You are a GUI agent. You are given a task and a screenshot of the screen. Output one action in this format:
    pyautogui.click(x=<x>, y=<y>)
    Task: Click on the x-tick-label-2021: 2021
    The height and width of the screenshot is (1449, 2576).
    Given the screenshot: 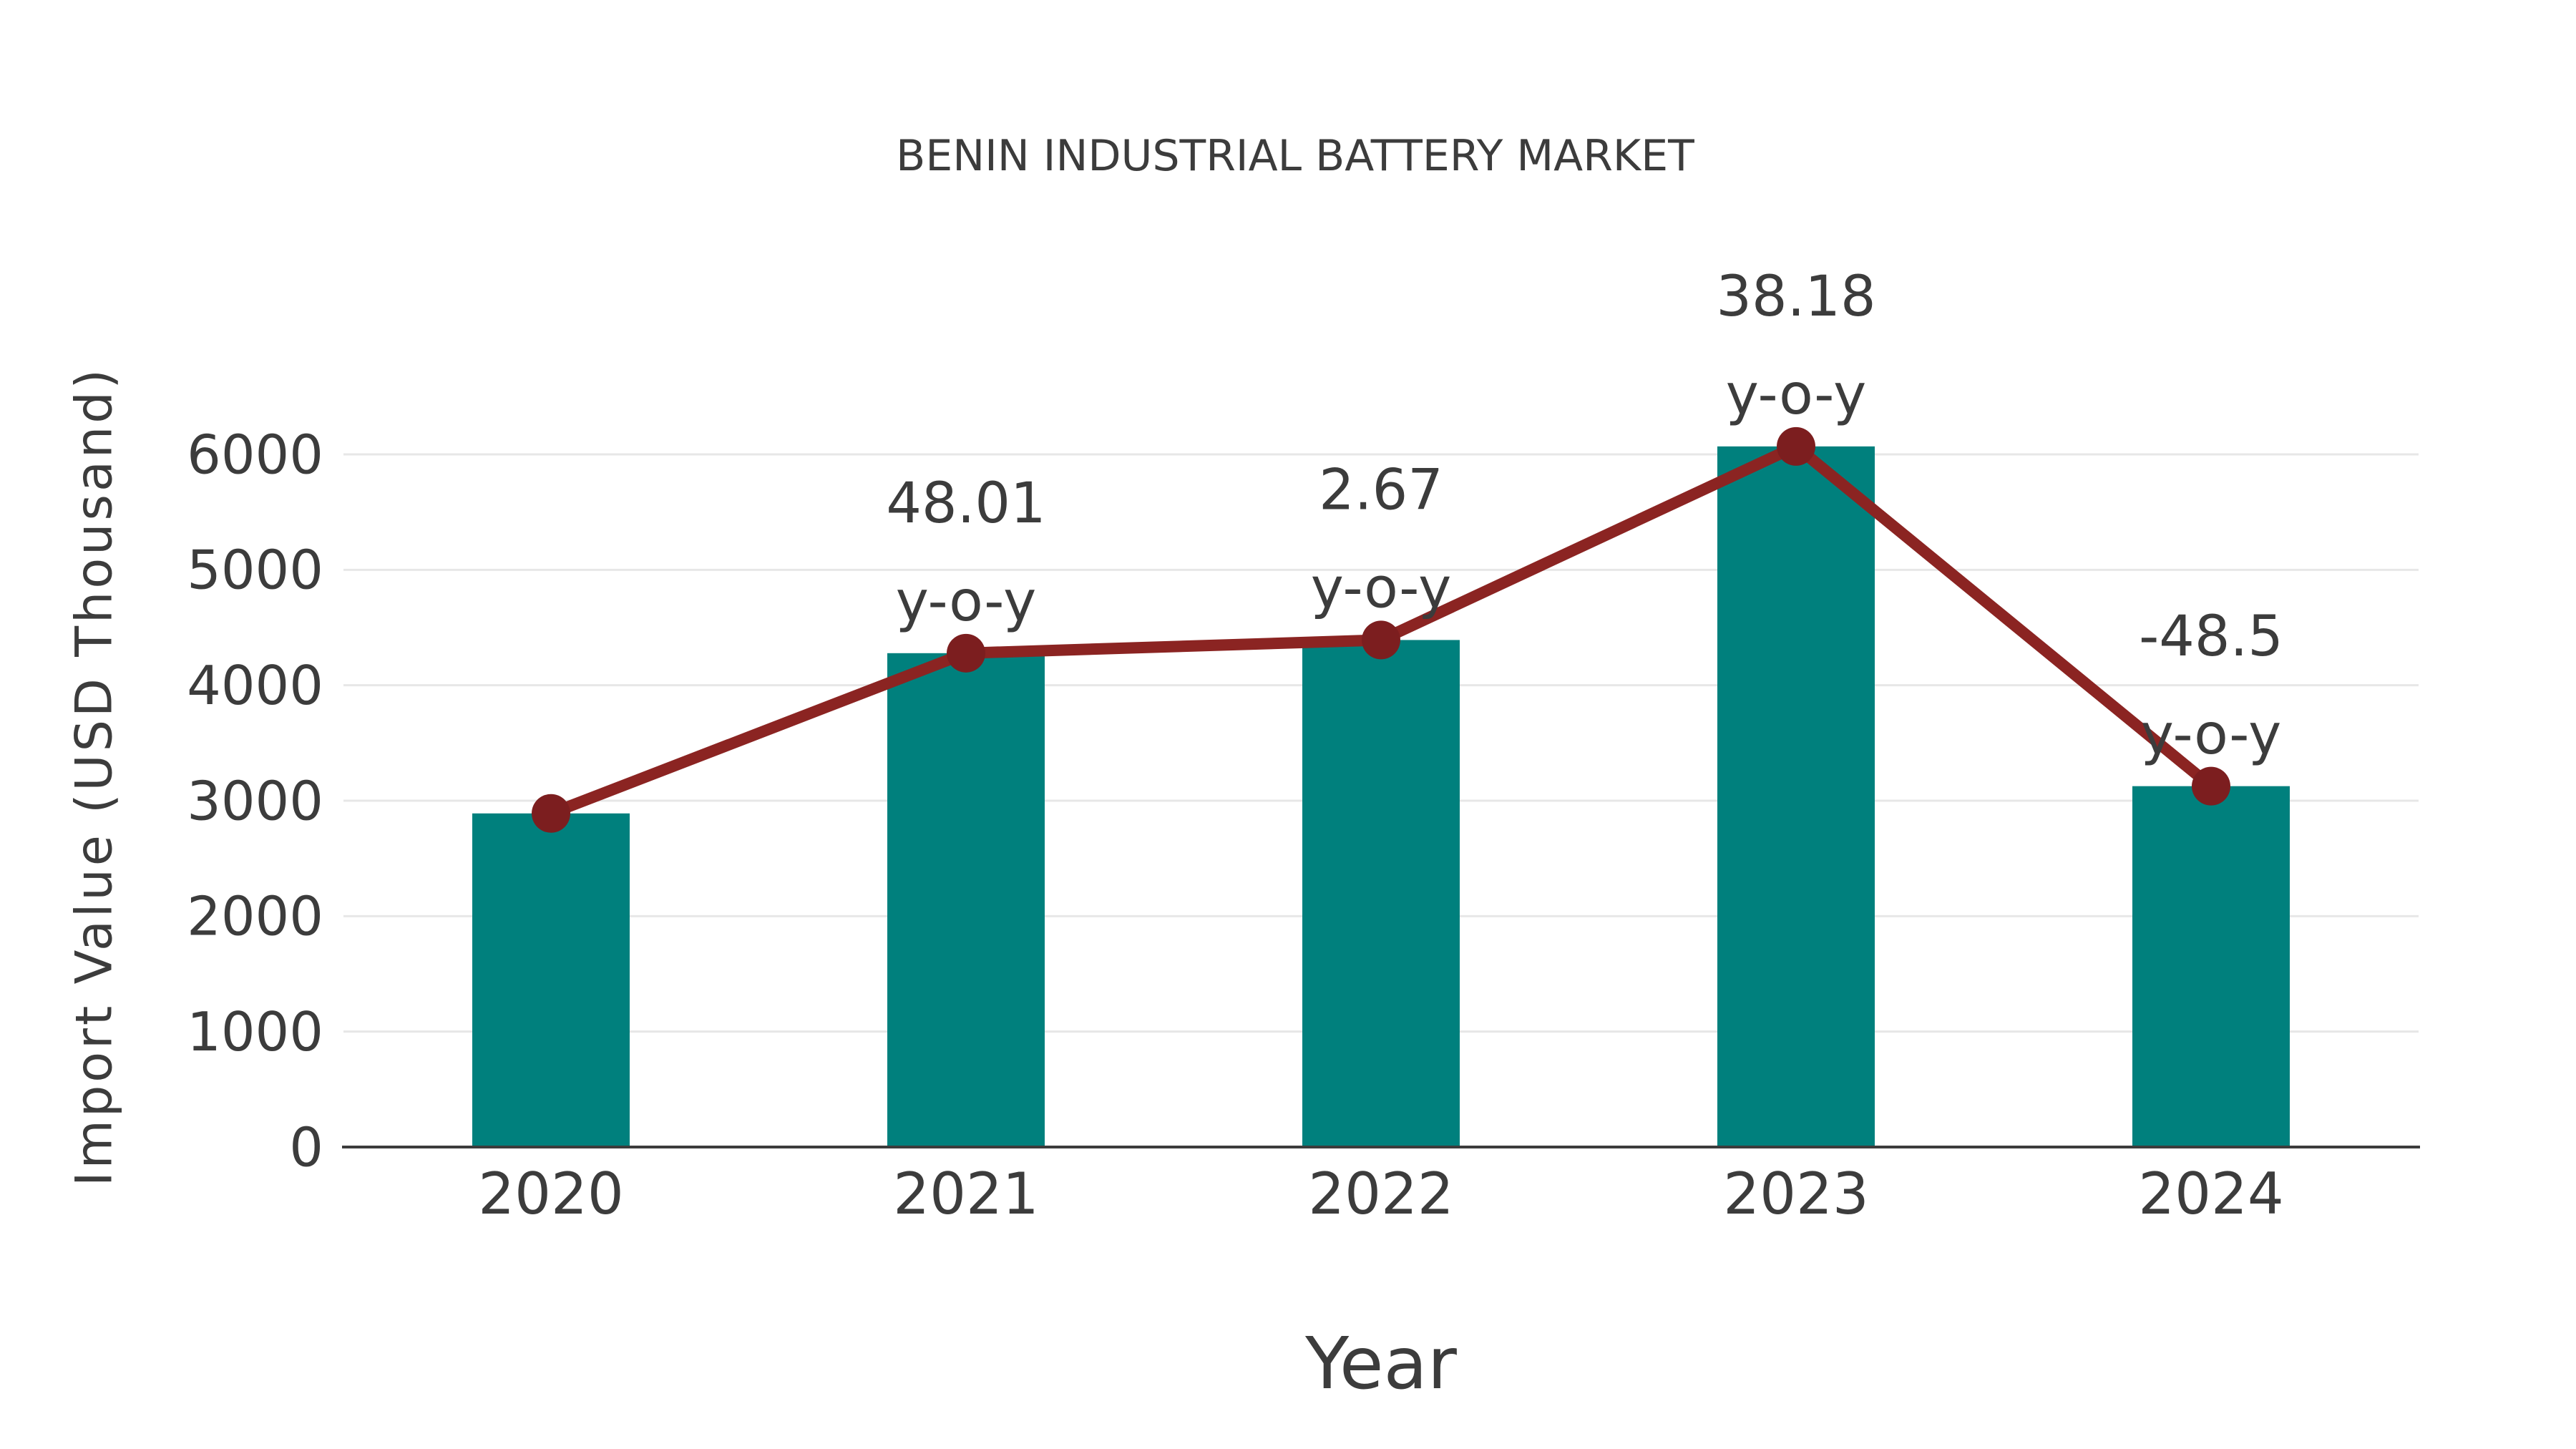 What is the action you would take?
    pyautogui.click(x=966, y=1194)
    